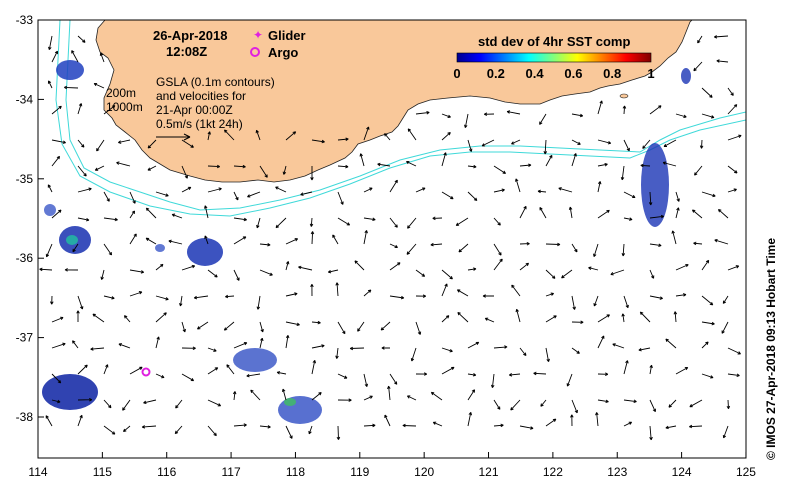 This screenshot has height=492, width=790. Describe the element at coordinates (166, 472) in the screenshot. I see `x-tick-label: 116` at that location.